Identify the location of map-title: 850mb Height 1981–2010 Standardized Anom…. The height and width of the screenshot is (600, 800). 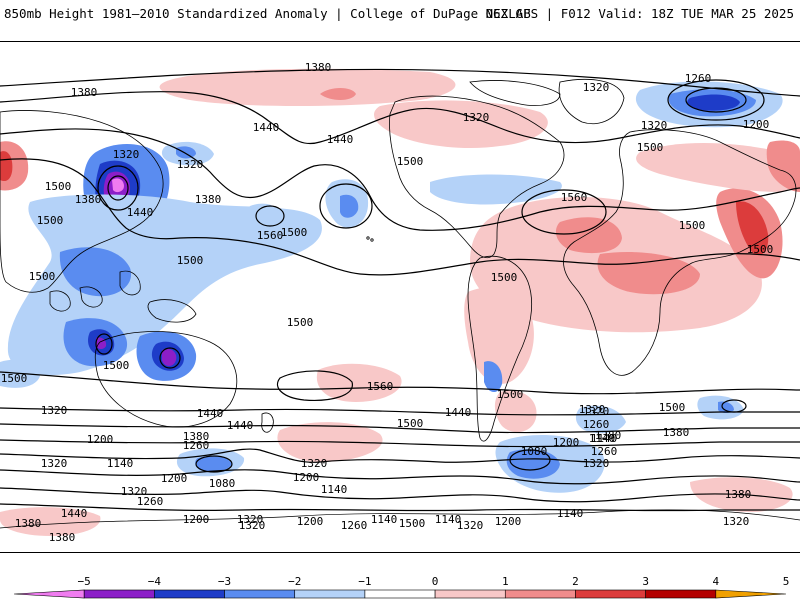
(267, 13).